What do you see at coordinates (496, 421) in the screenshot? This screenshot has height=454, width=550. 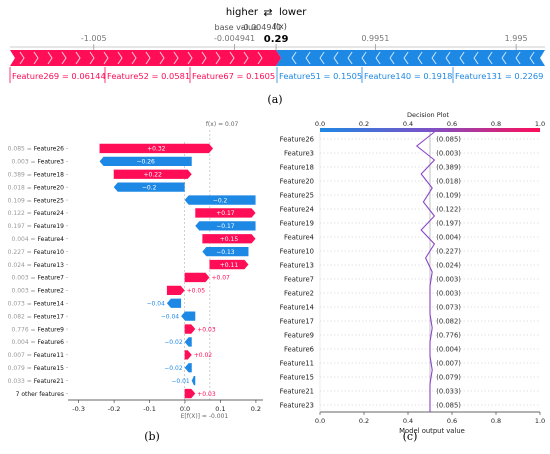 I see `decision-x-tick-label: 0.8` at bounding box center [496, 421].